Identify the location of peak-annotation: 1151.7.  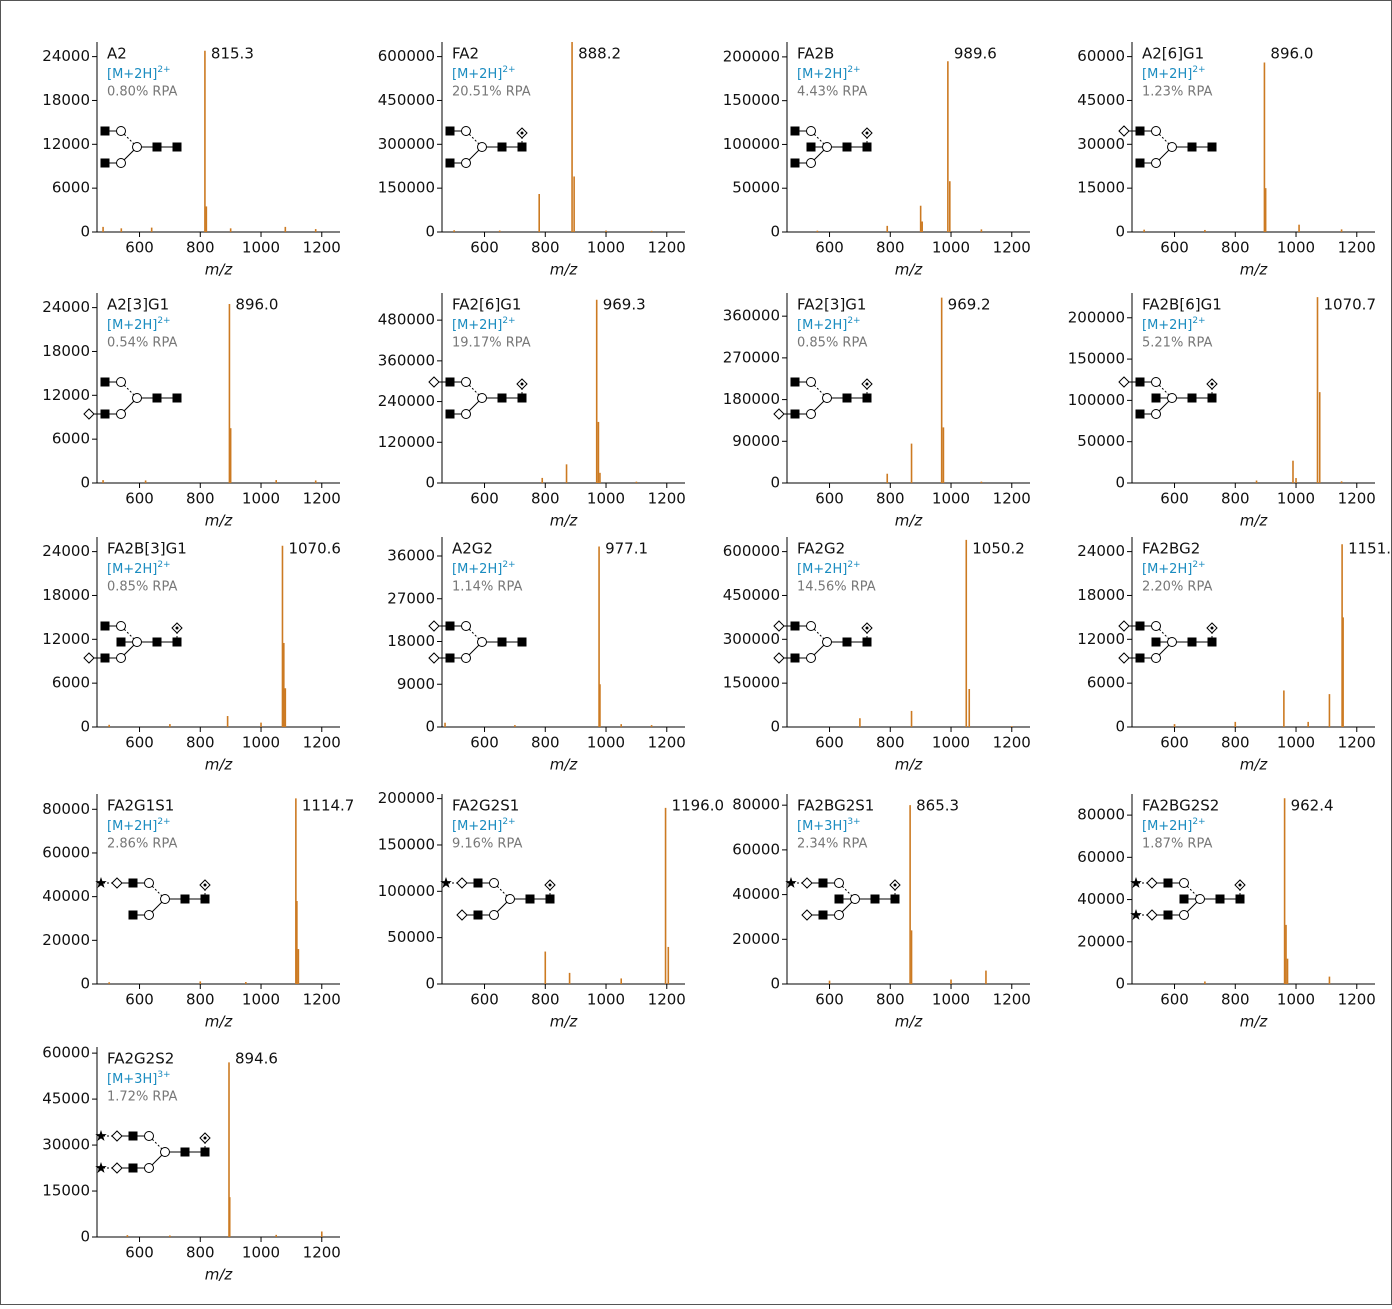
(1370, 549).